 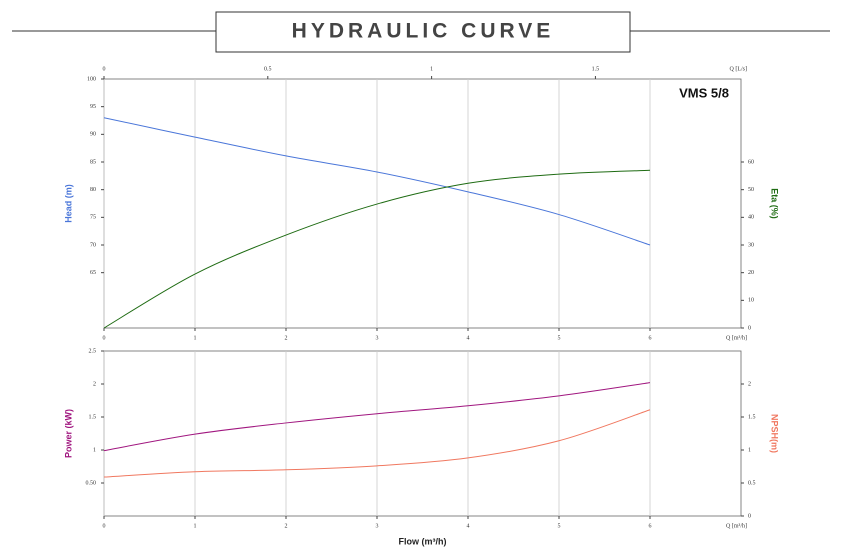 I want to click on y-tick-label: 65, so click(x=93, y=273).